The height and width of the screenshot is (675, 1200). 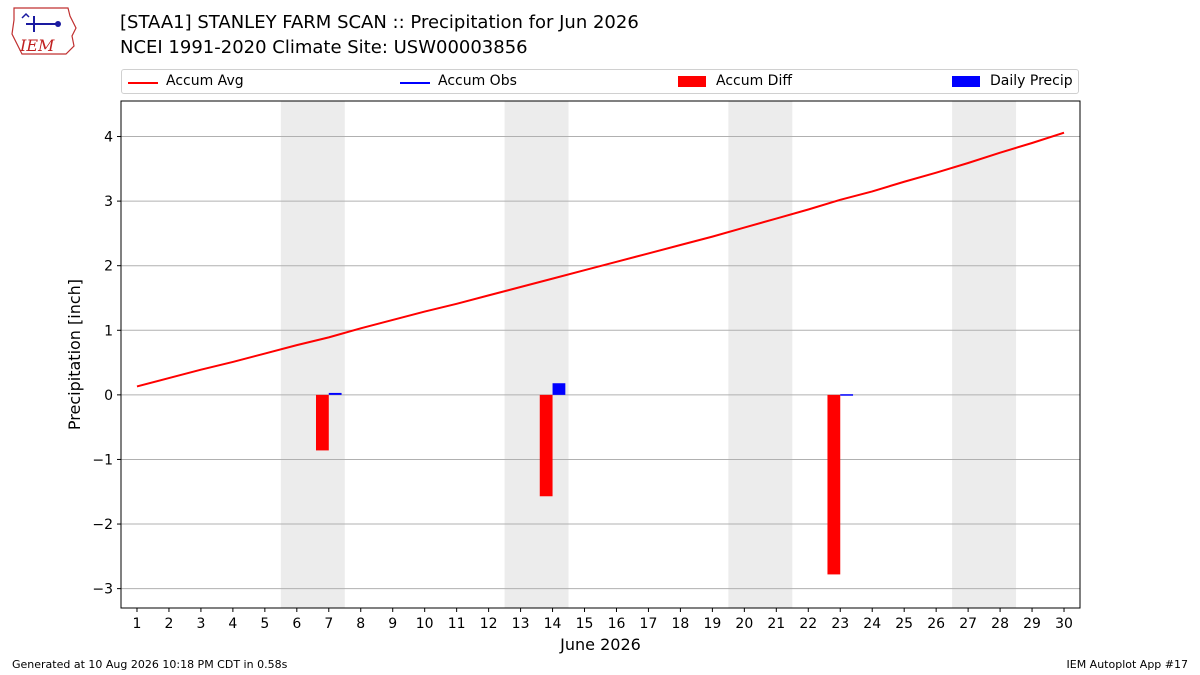 What do you see at coordinates (1064, 624) in the screenshot?
I see `x-tick-label: 30` at bounding box center [1064, 624].